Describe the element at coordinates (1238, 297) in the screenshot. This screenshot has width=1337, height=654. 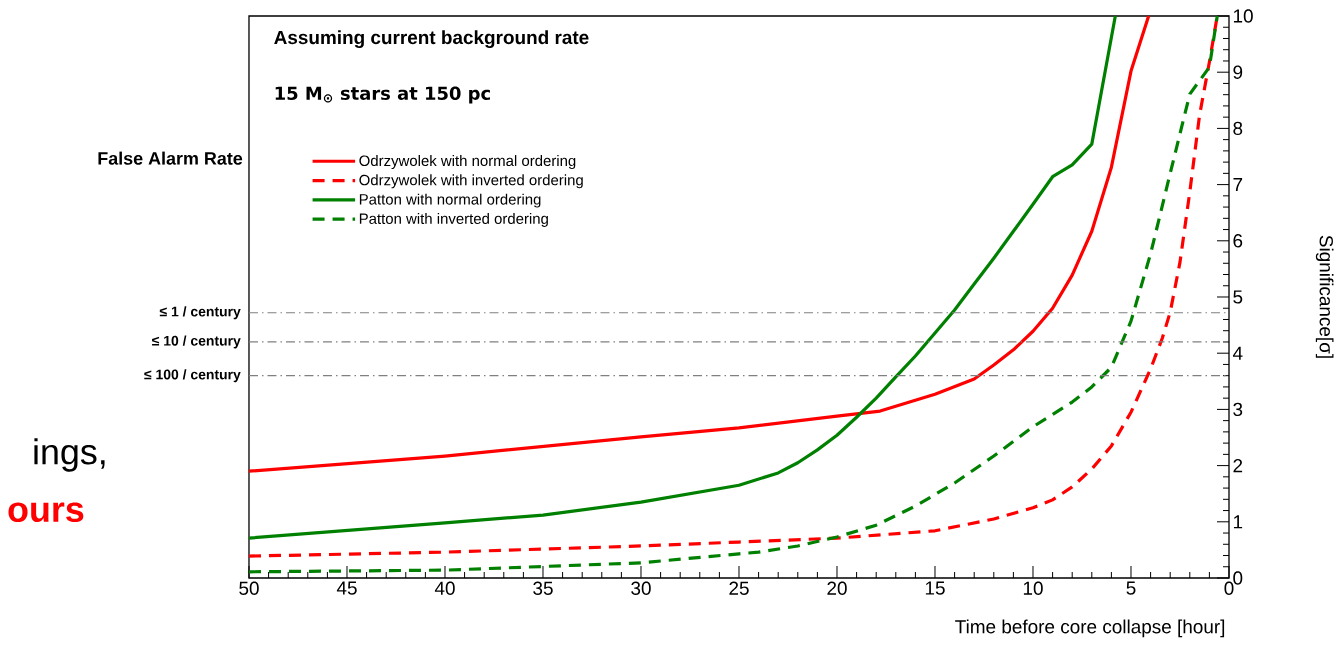
I see `y-tick-label: 5` at that location.